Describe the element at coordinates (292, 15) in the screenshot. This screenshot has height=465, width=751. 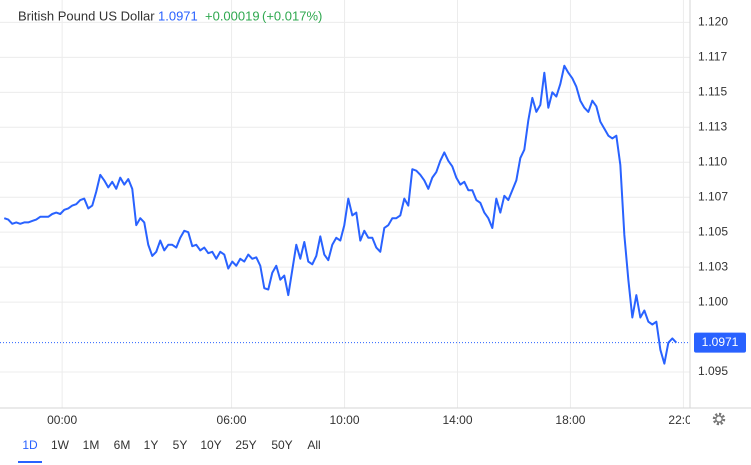
I see `price-change-percent: (+0.017%)` at that location.